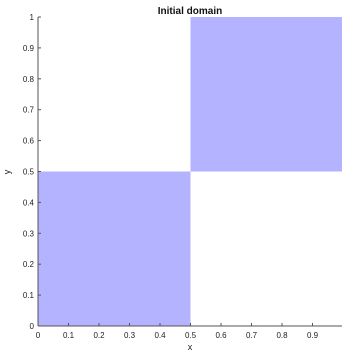 The image size is (342, 353). Describe the element at coordinates (130, 335) in the screenshot. I see `x-tick-label: 0.3` at that location.